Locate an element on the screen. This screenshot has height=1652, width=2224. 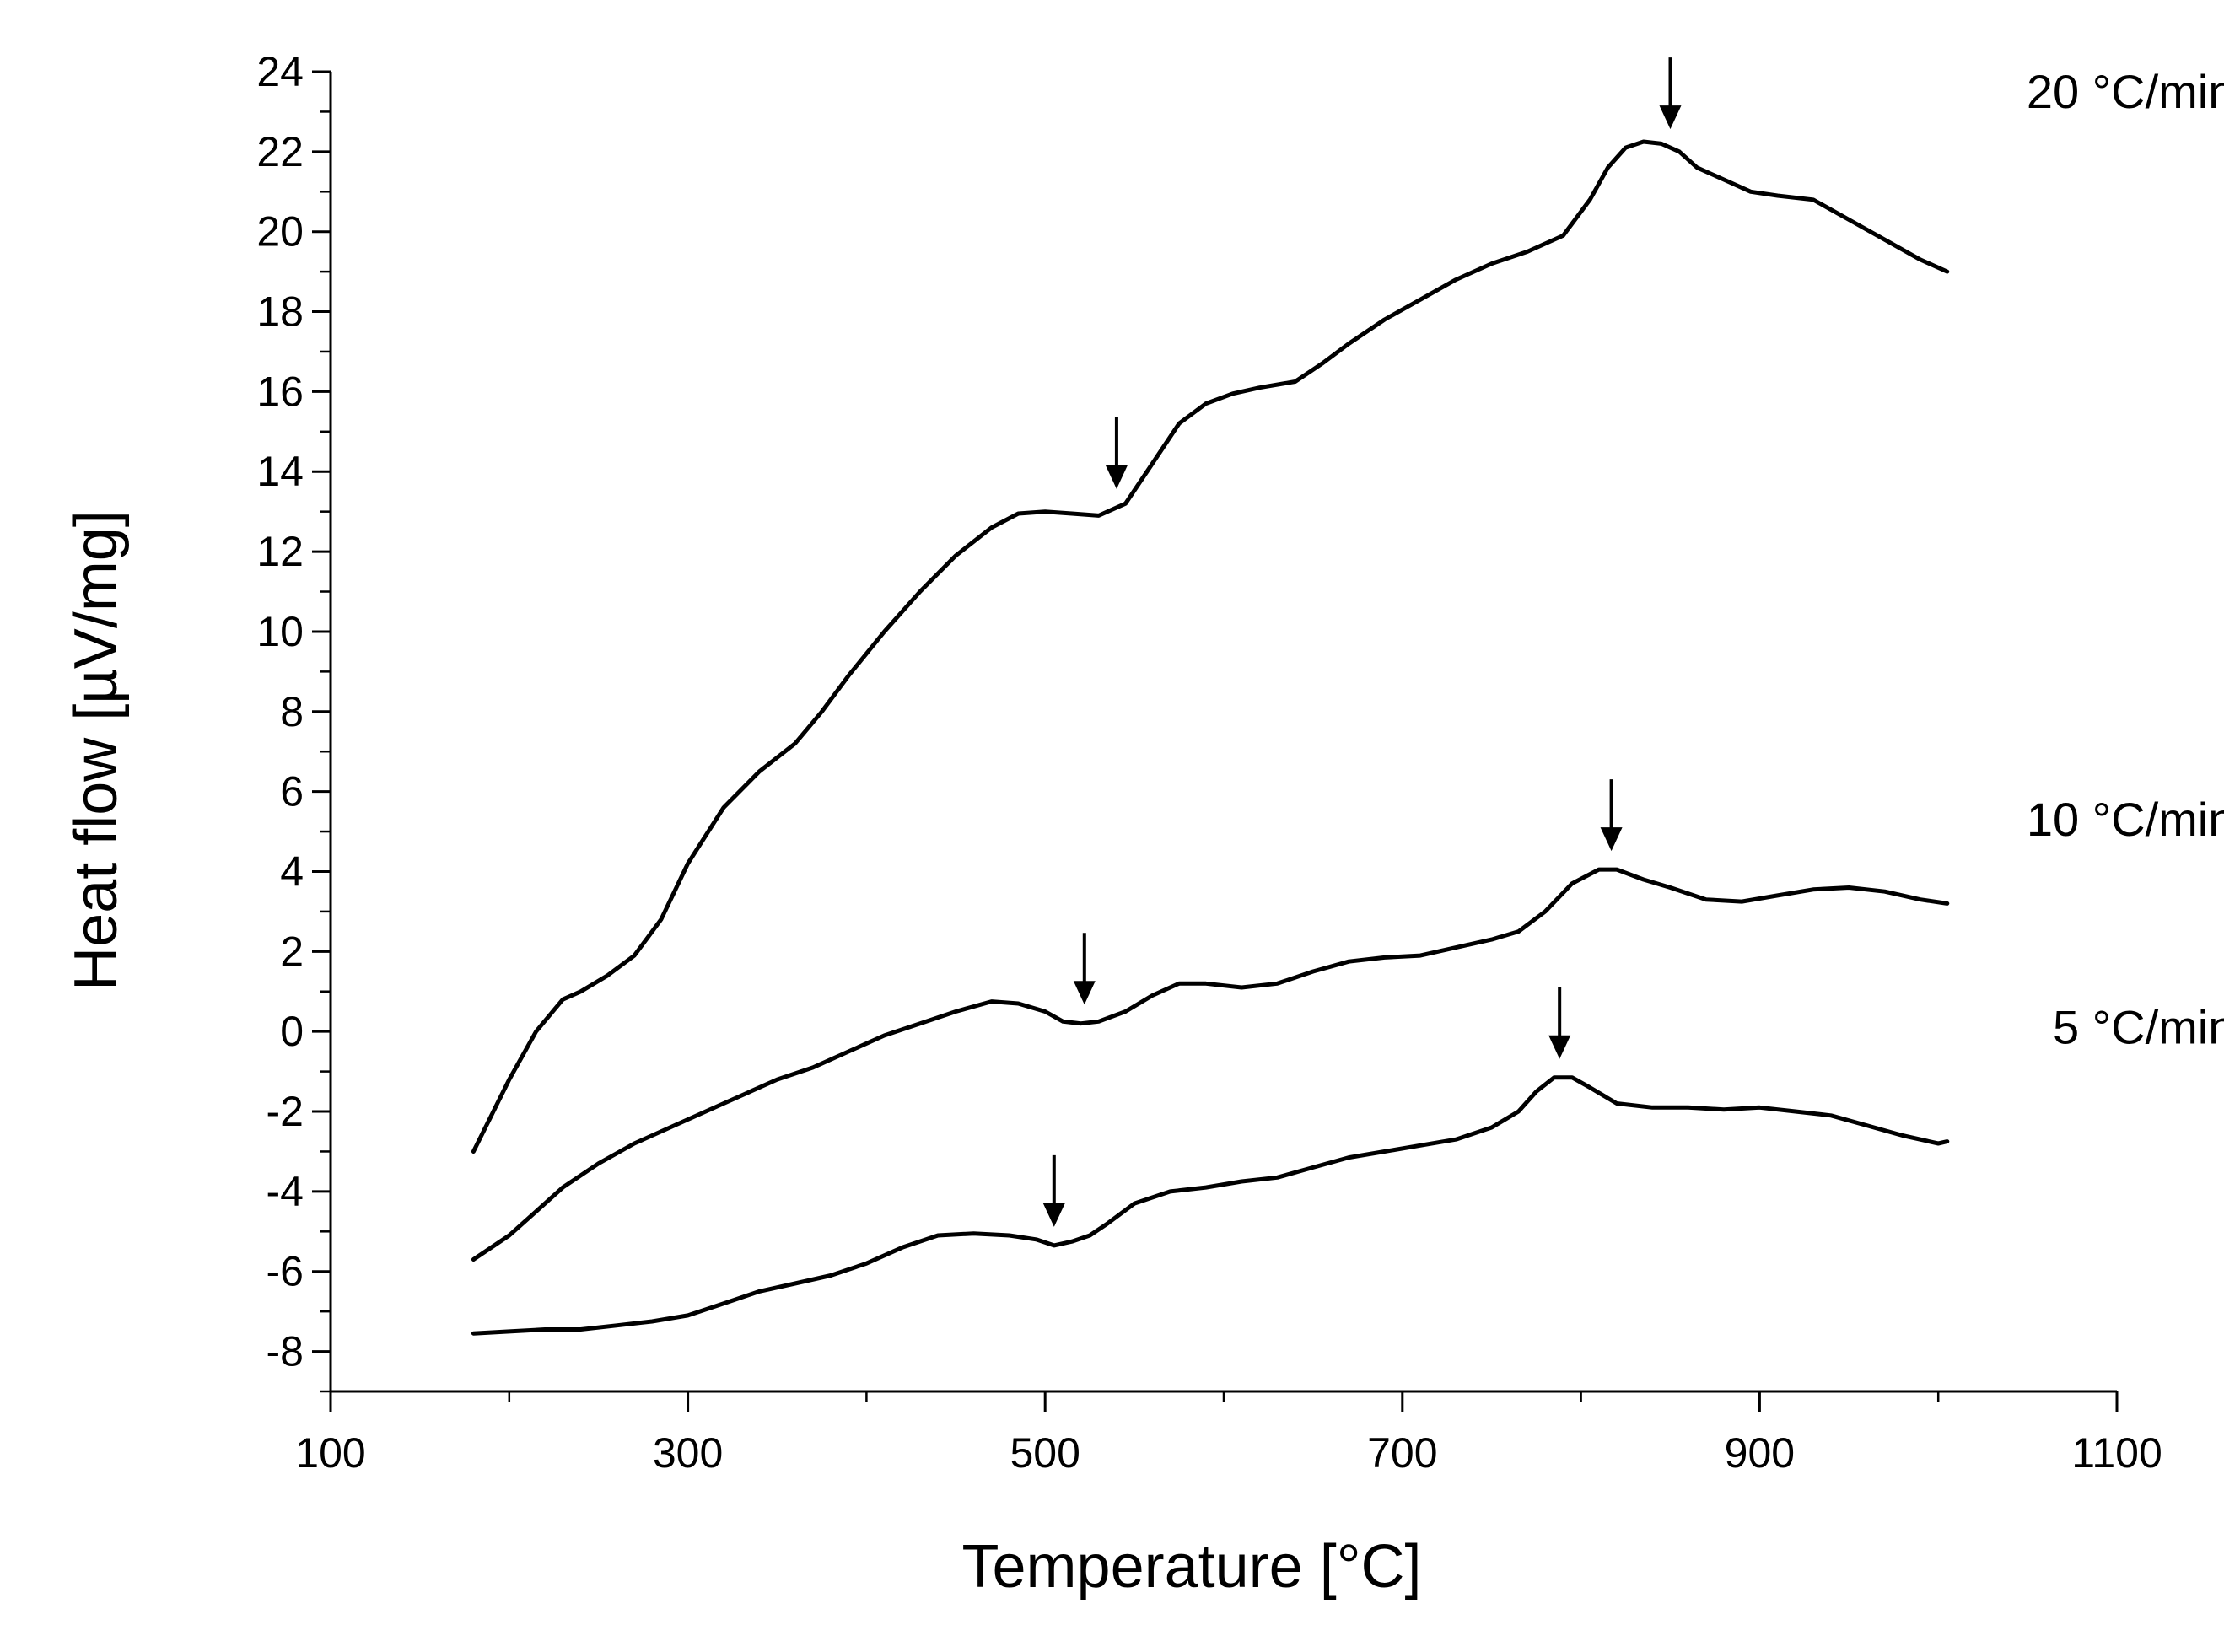
x-axis-title: Temperature [°C] is located at coordinates (1192, 1567).